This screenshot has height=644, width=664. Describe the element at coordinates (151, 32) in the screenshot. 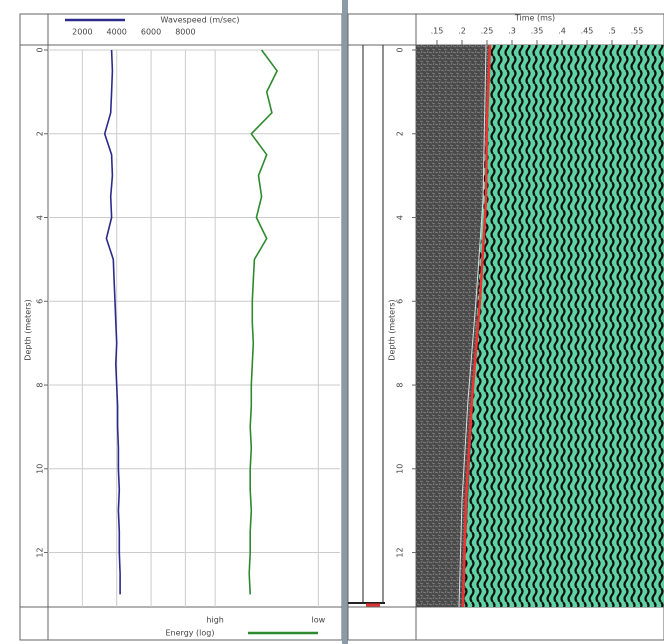

I see `x-tick-label: 6000` at that location.